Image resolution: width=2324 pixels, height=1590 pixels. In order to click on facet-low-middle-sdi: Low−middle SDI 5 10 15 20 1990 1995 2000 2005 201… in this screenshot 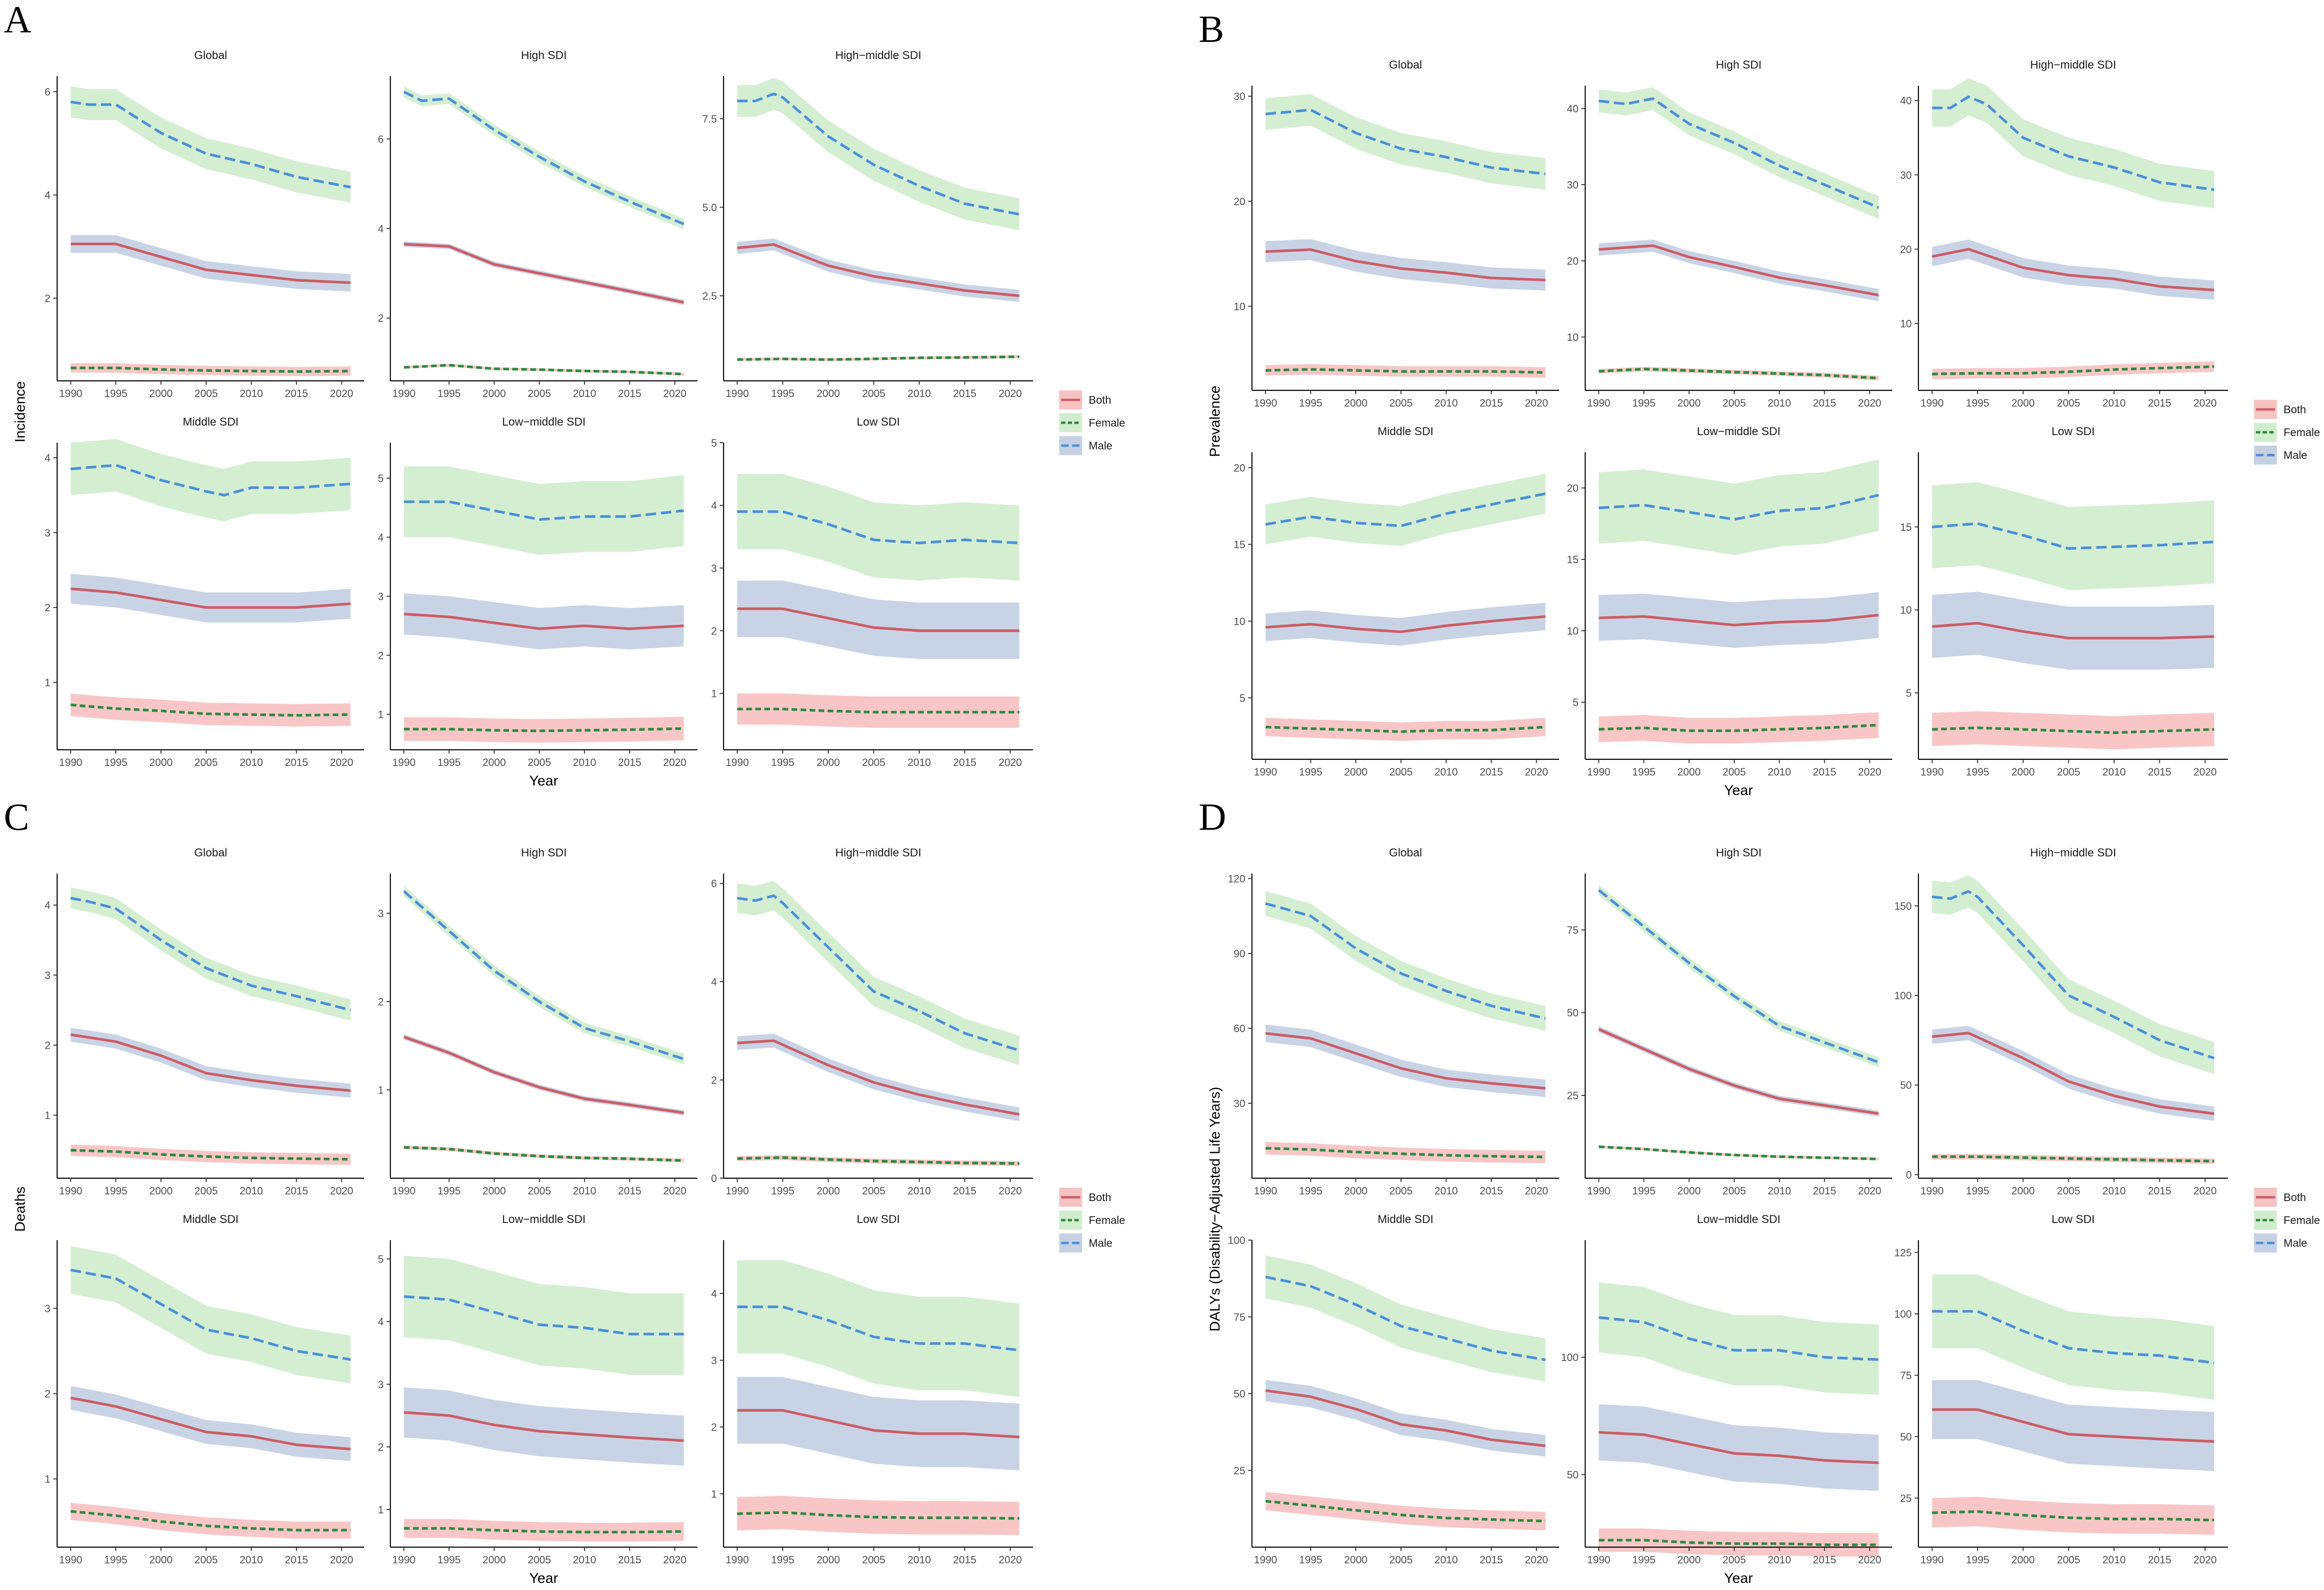, I will do `click(1729, 601)`.